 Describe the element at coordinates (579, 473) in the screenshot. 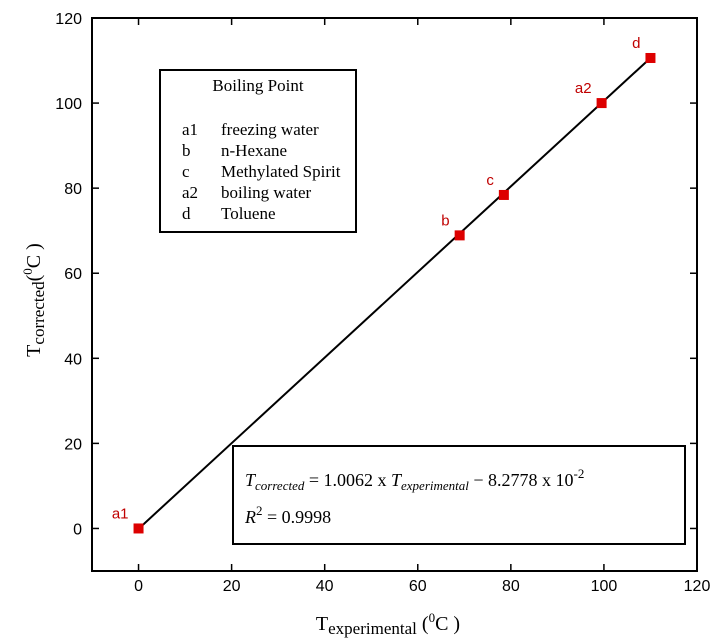

I see `eq-exponent: -2` at that location.